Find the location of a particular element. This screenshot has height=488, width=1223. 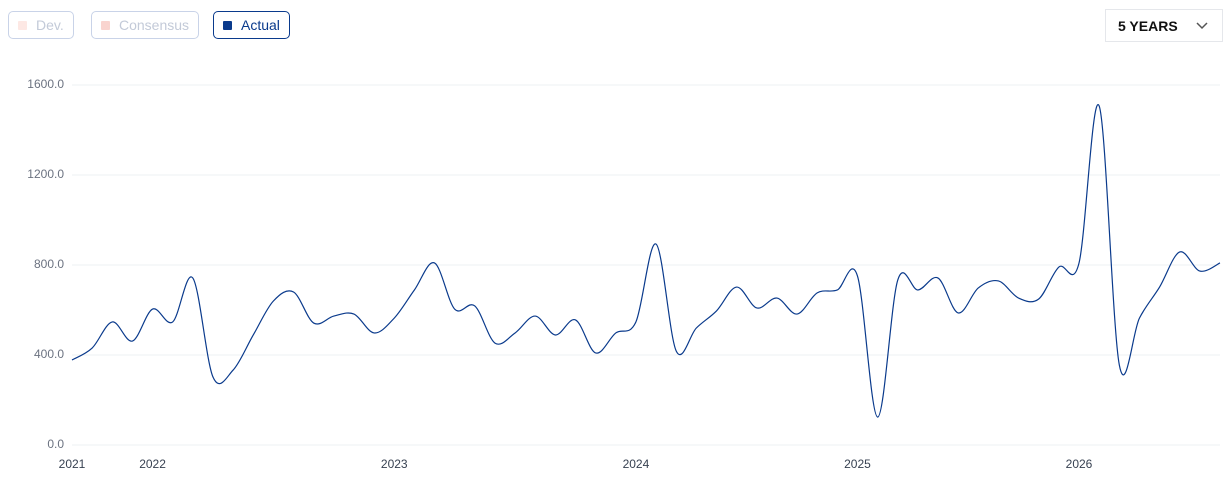

y-tick-label: 1200.0 is located at coordinates (45, 174).